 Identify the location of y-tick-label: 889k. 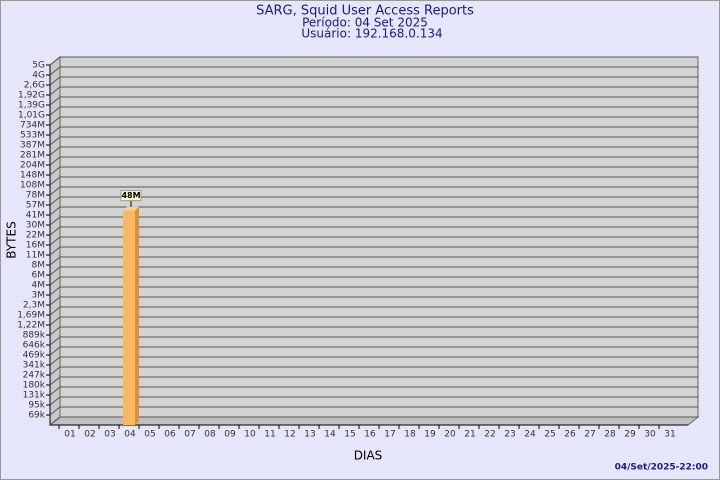
(34, 336).